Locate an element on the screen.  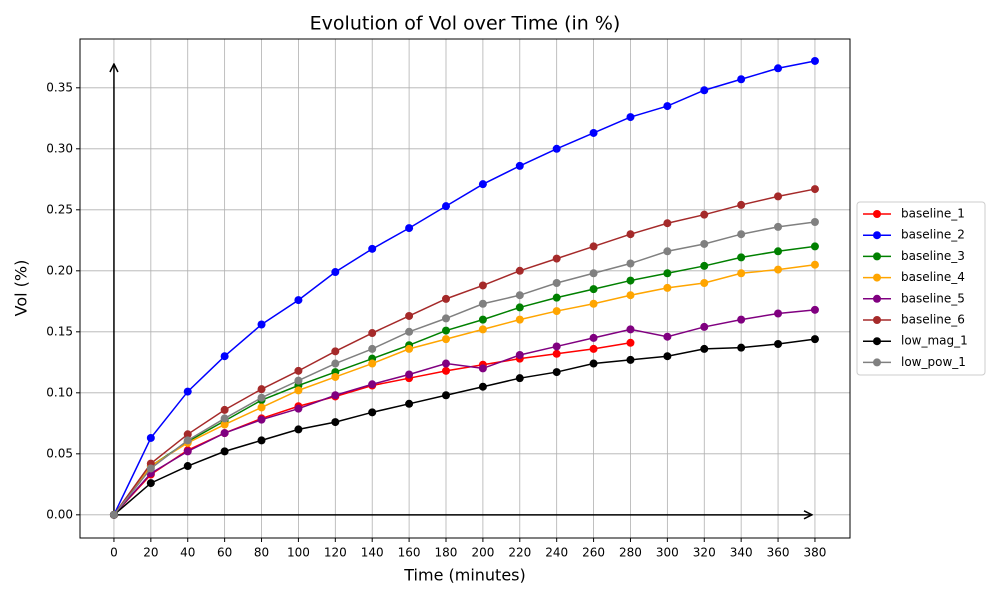
x-tick-label: 0 is located at coordinates (114, 553).